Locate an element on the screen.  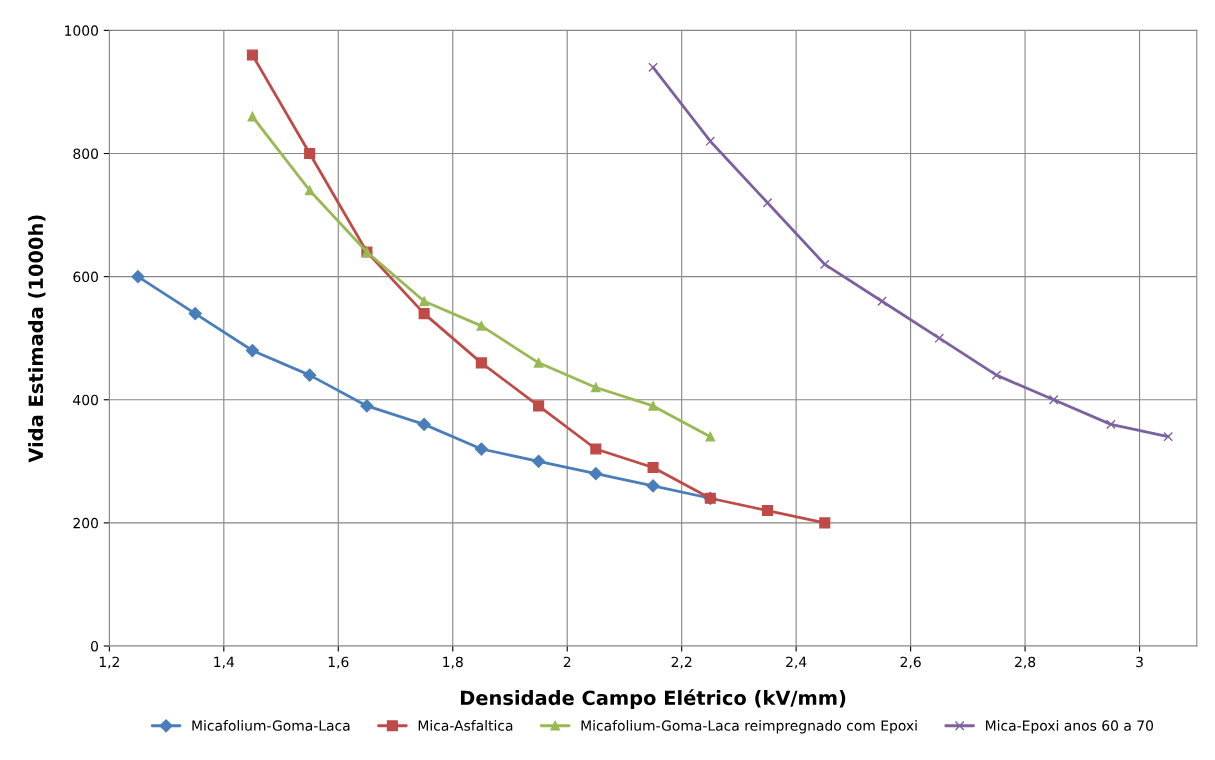
x-tick-label: 2,8 is located at coordinates (1025, 662).